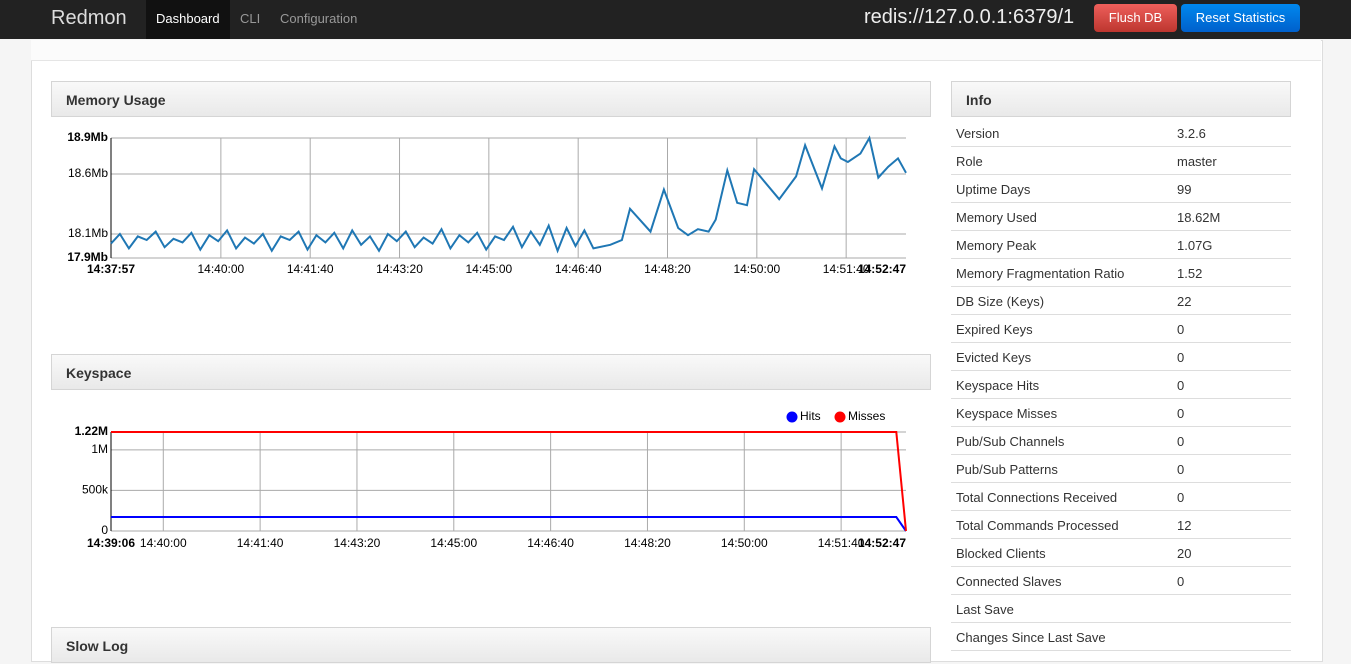  I want to click on info-row: Total Commands Processed 12, so click(1121, 525).